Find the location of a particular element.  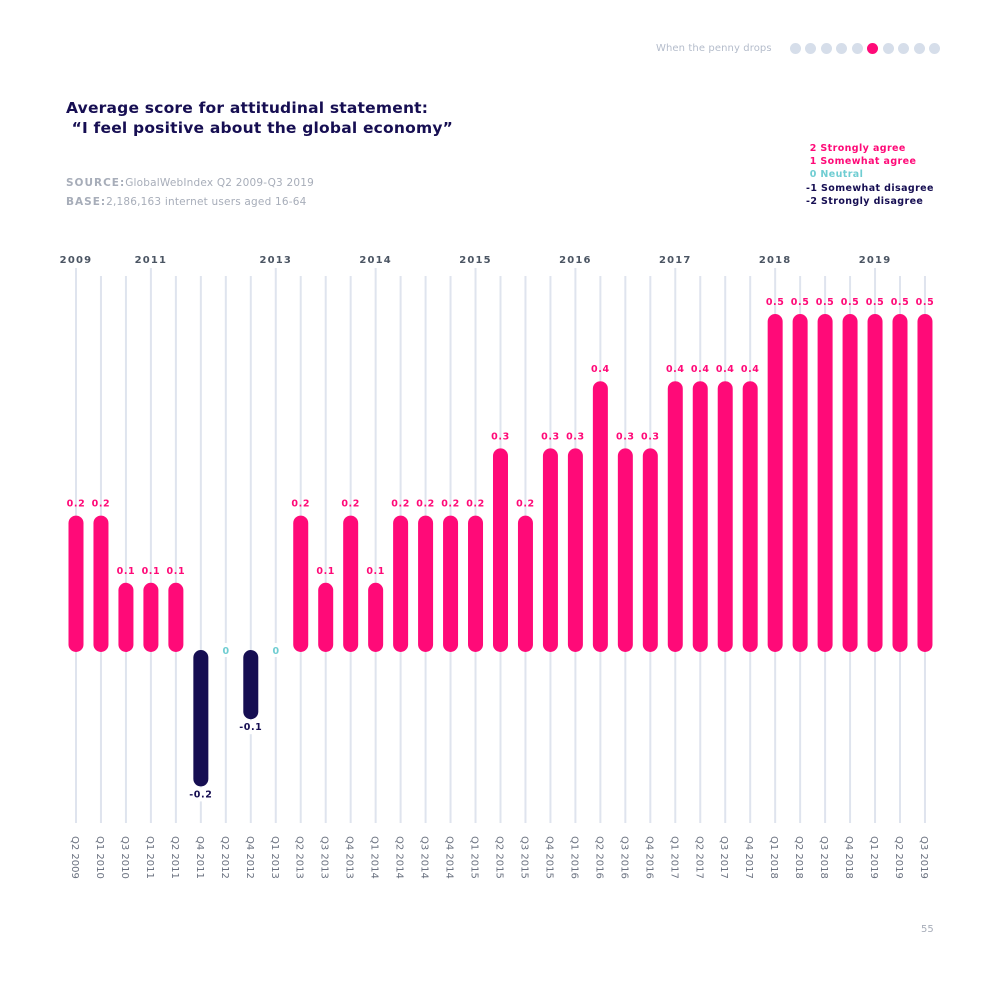

category-label: Q1 2014 is located at coordinates (374, 857).